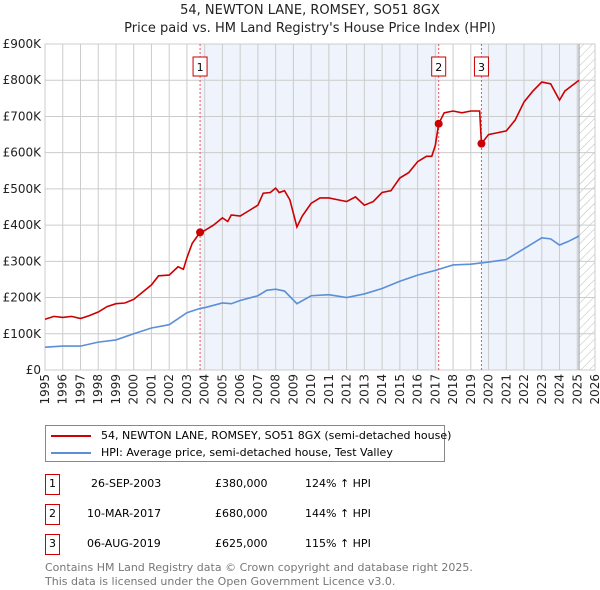 This screenshot has height=590, width=600. What do you see at coordinates (23, 334) in the screenshot?
I see `y-tick-label: £100K` at bounding box center [23, 334].